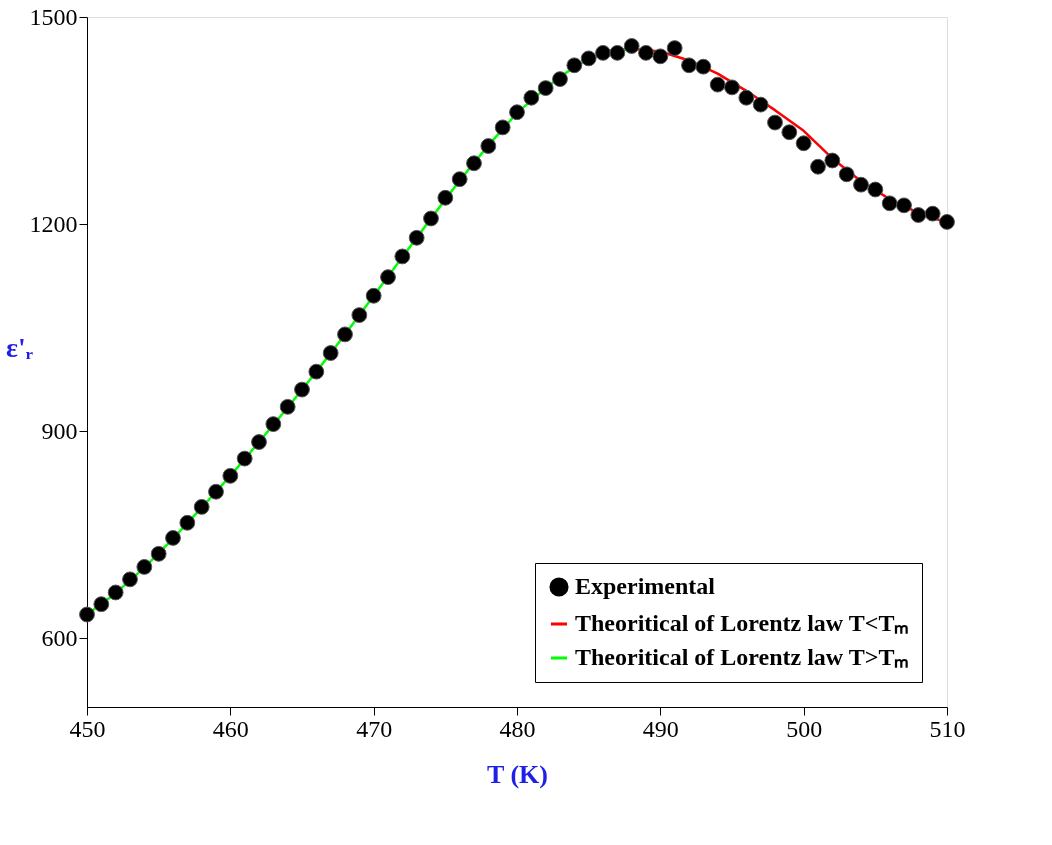 Image resolution: width=1052 pixels, height=845 pixels. I want to click on x-tick-label: 470, so click(374, 728).